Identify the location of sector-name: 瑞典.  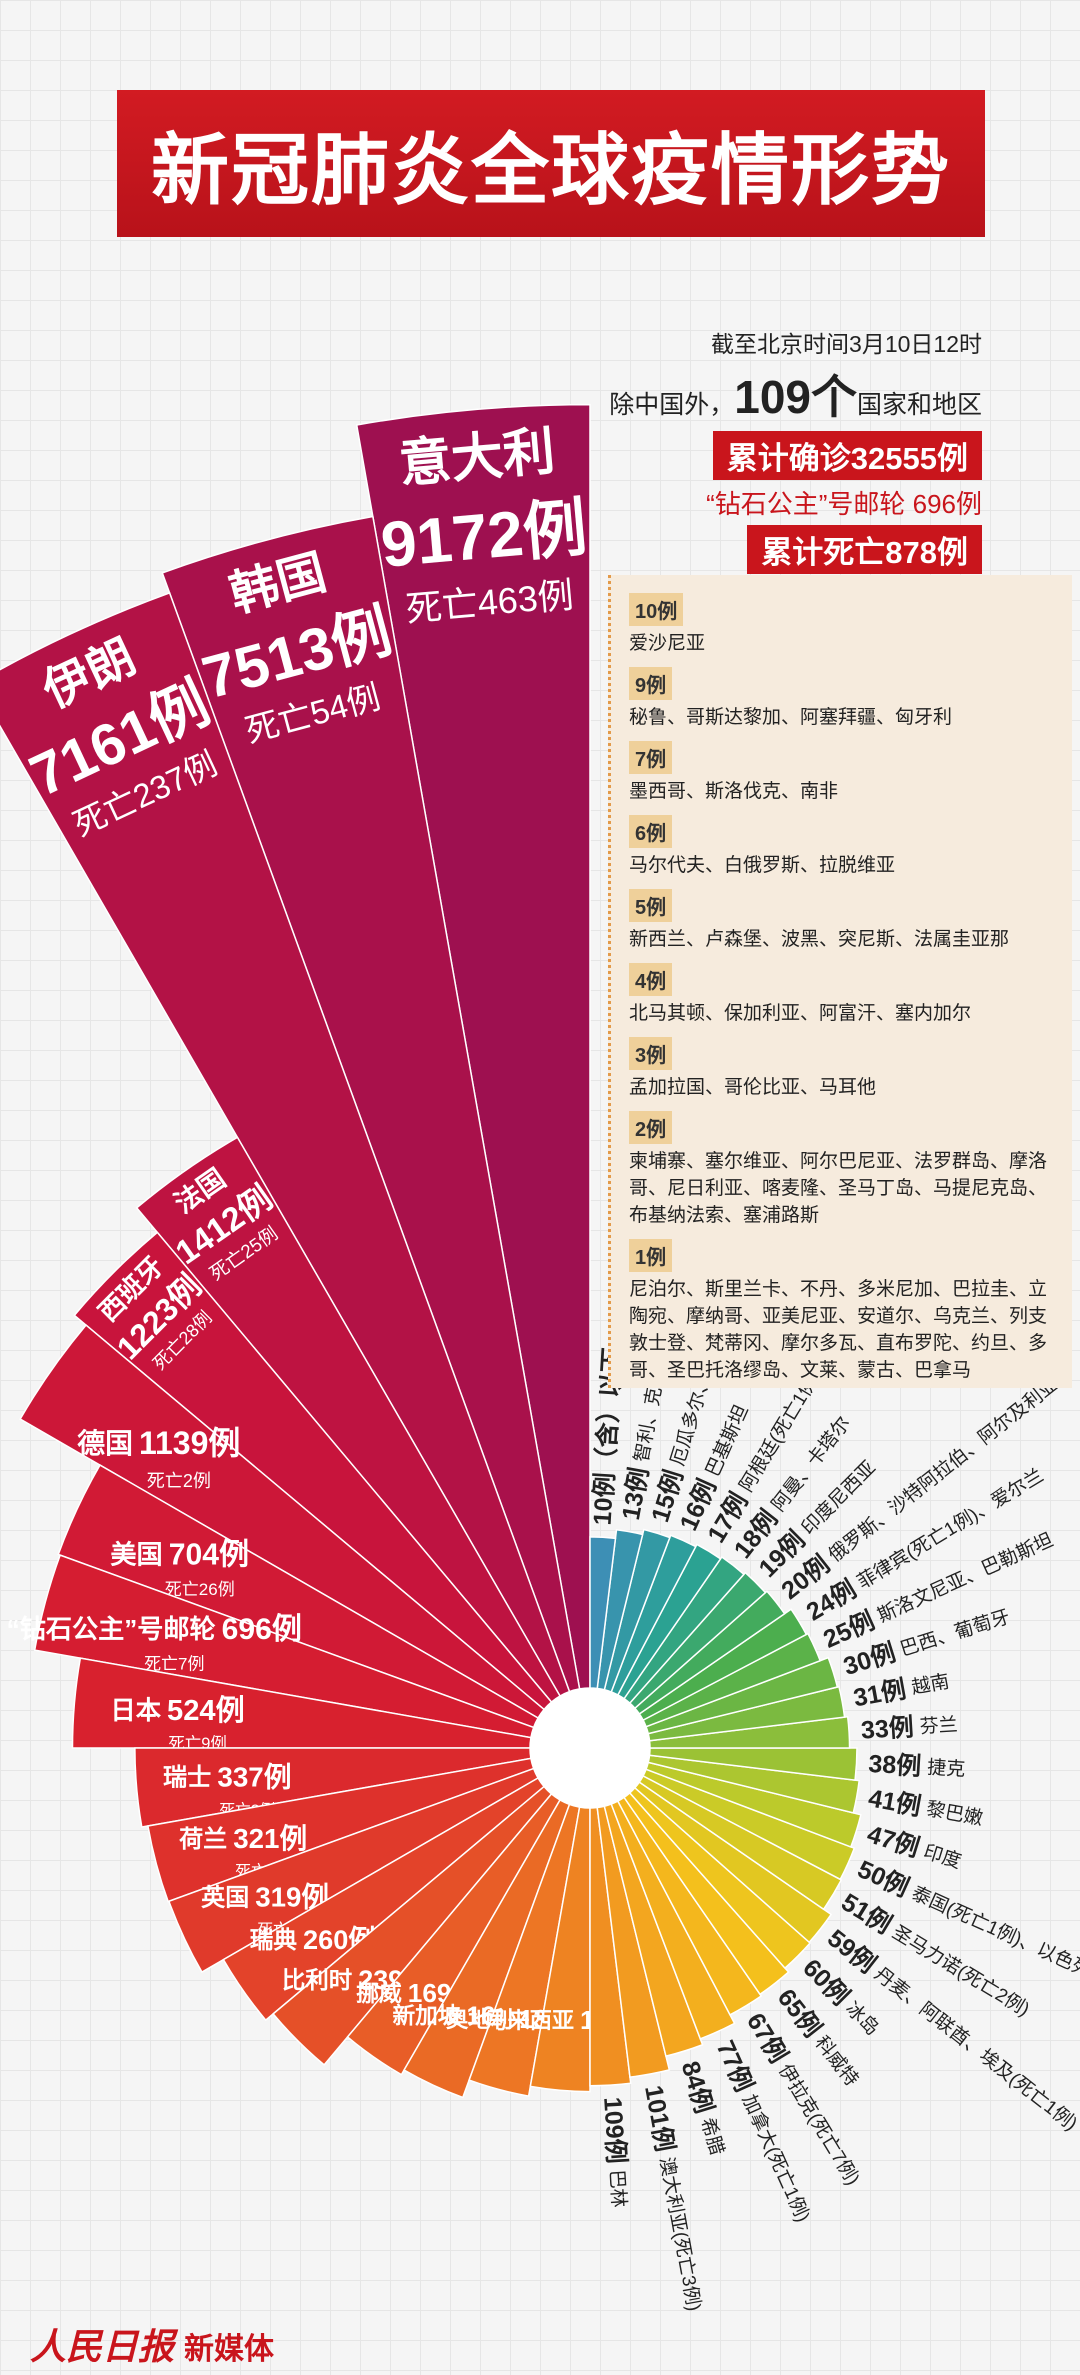
(274, 1940).